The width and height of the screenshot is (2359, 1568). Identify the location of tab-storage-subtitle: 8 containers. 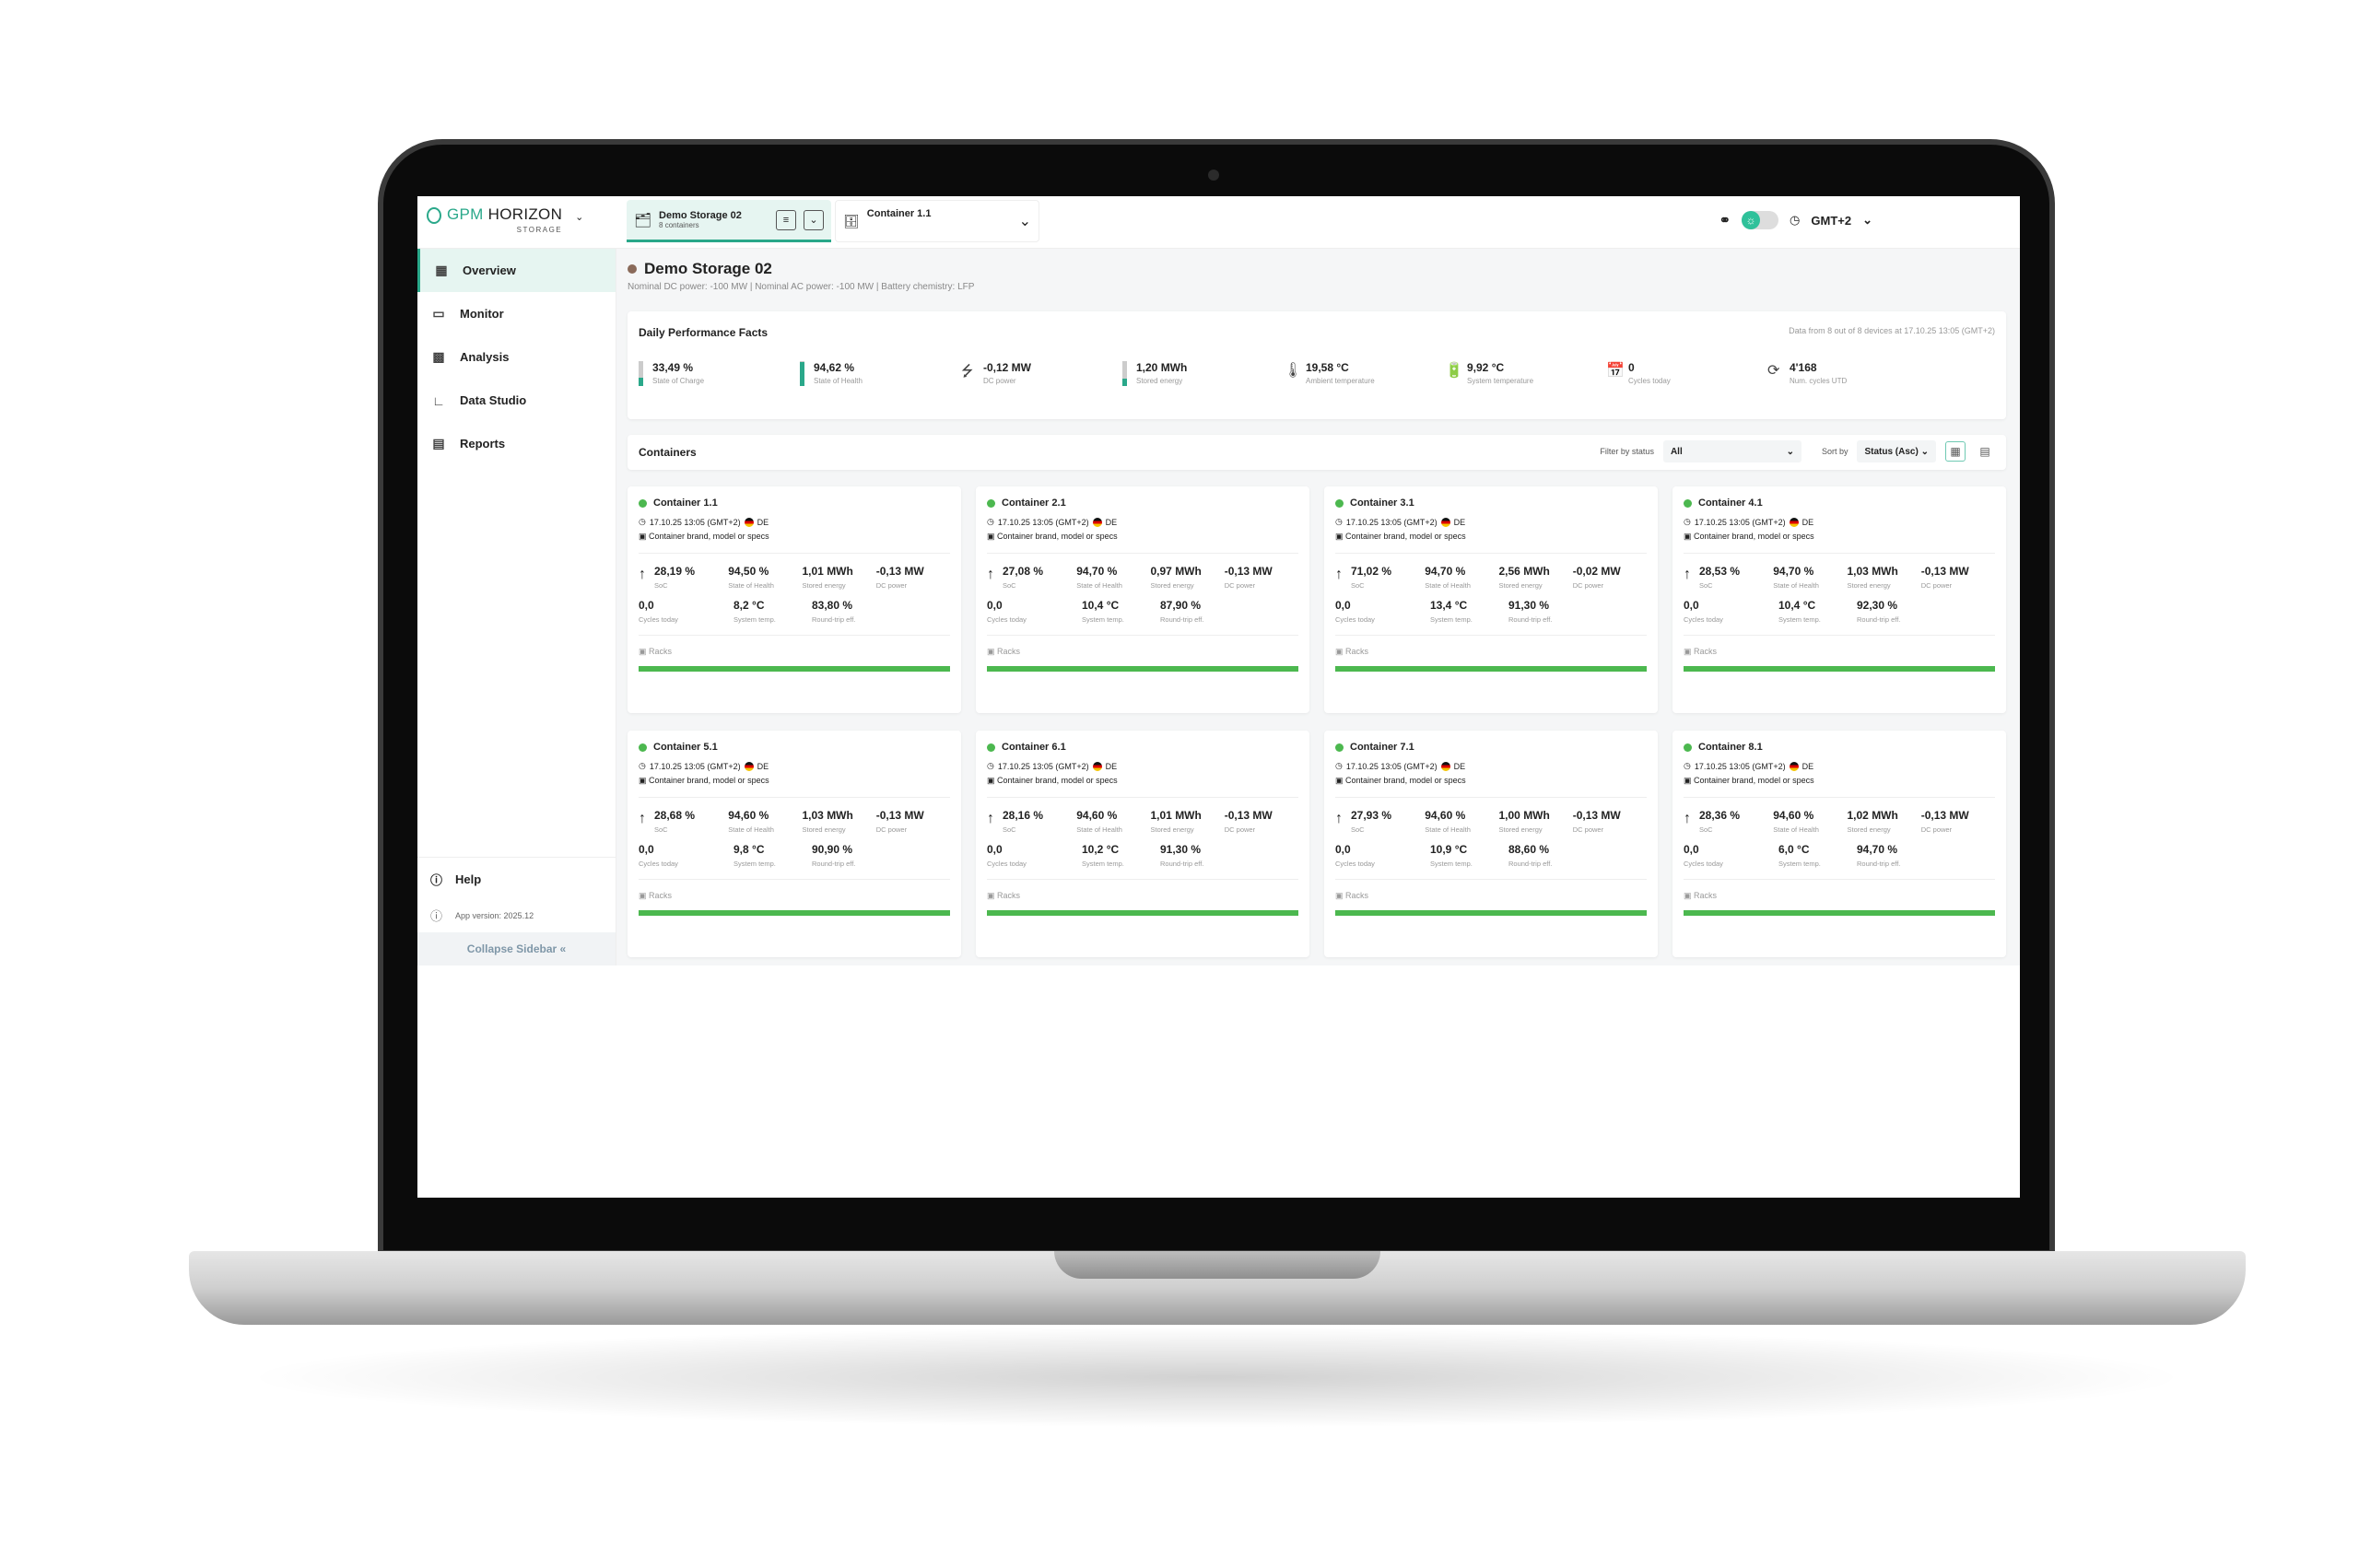
(679, 225).